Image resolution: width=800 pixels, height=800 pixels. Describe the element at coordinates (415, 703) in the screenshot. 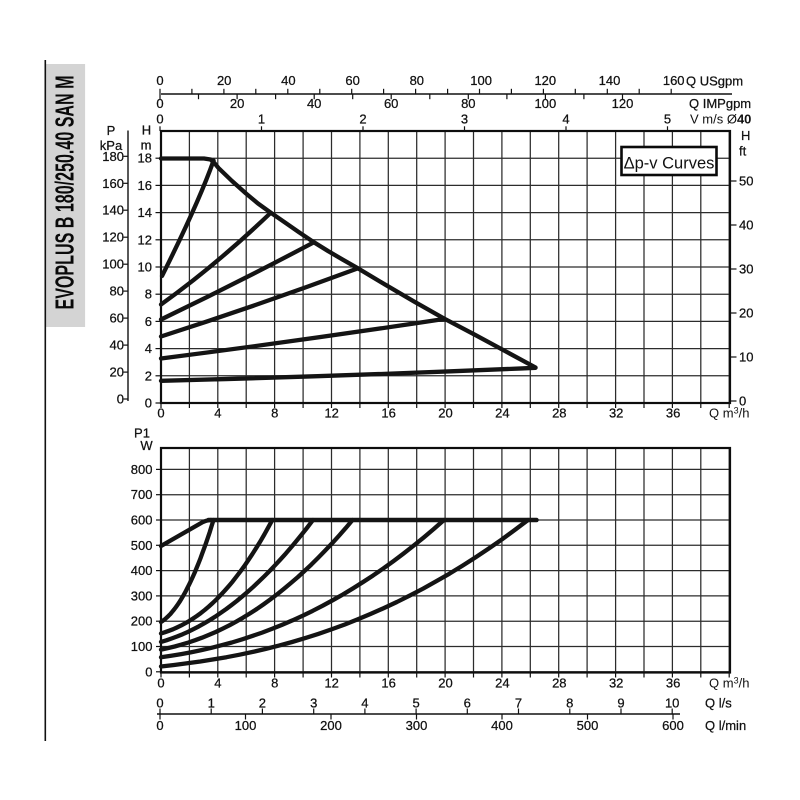

I see `svg-text: 5` at that location.